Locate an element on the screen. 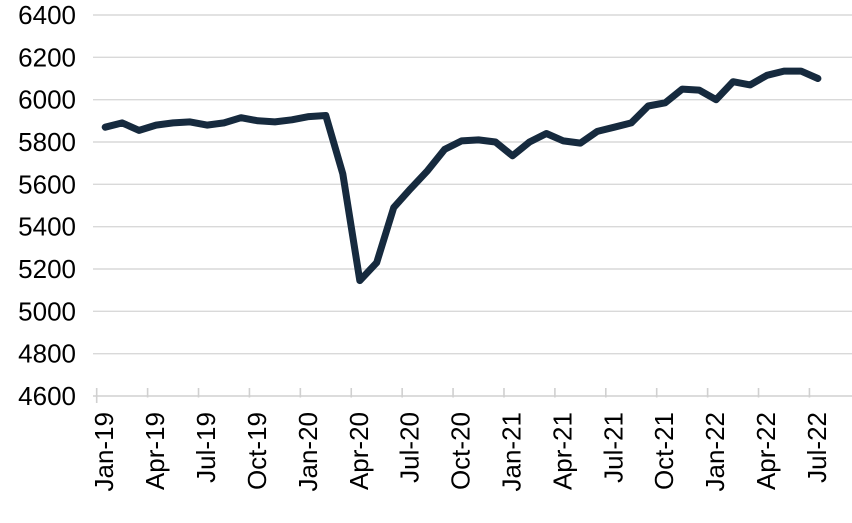 Image resolution: width=852 pixels, height=523 pixels. x-axis-ticks is located at coordinates (453, 395).